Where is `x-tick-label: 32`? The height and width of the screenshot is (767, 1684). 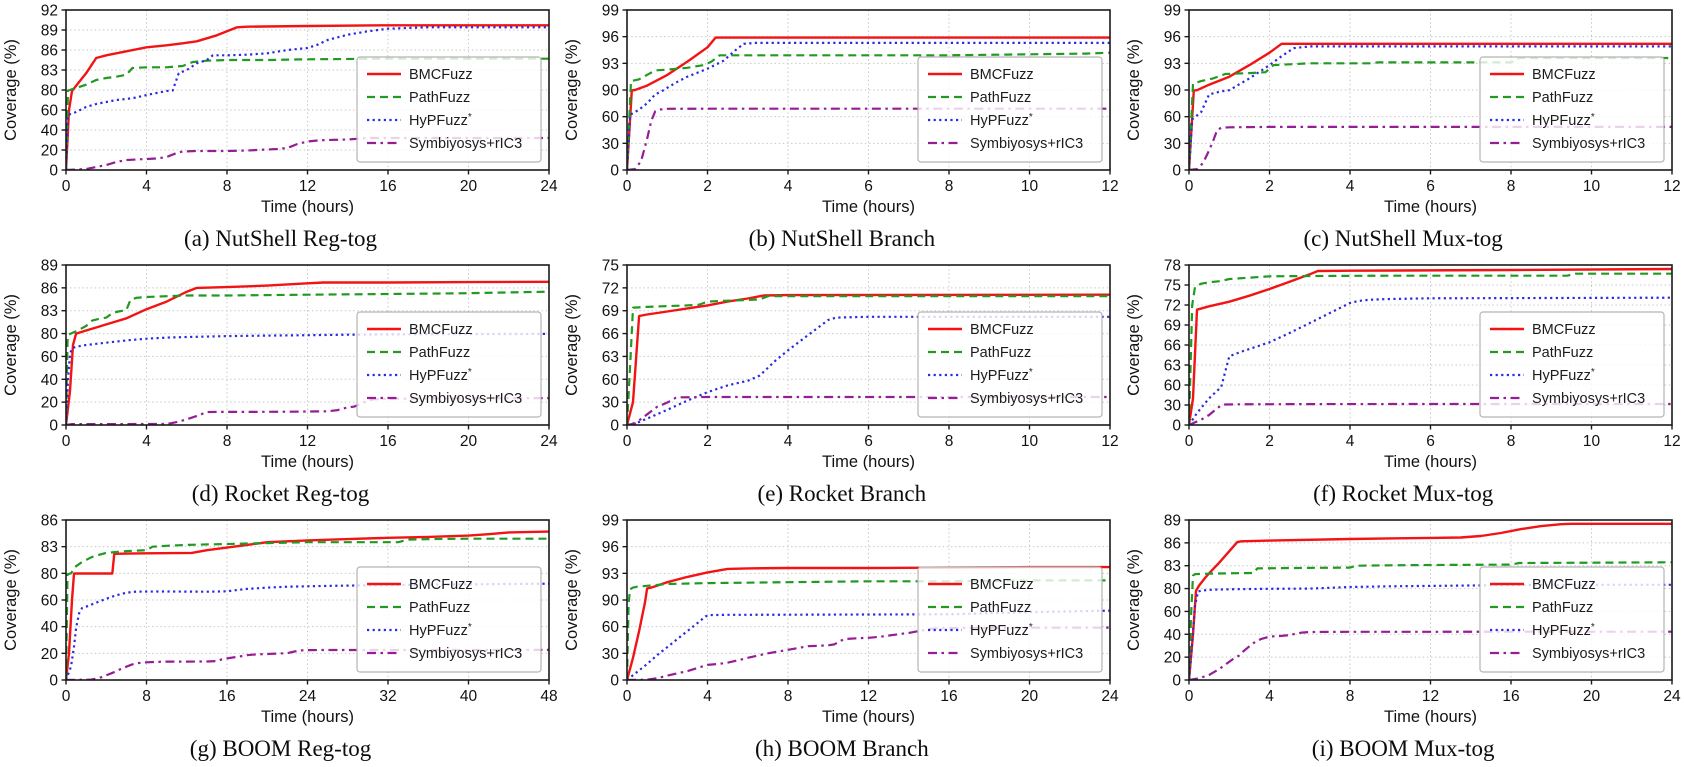 x-tick-label: 32 is located at coordinates (387, 696).